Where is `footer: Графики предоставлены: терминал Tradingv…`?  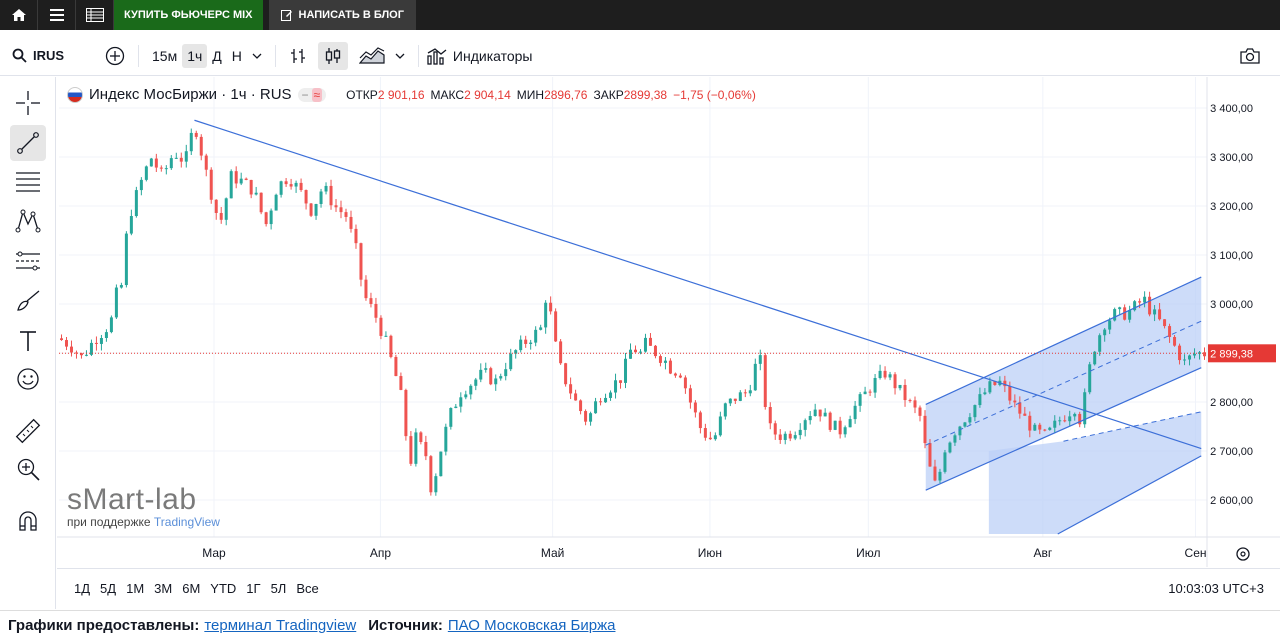
footer: Графики предоставлены: терминал Tradingv… is located at coordinates (640, 624).